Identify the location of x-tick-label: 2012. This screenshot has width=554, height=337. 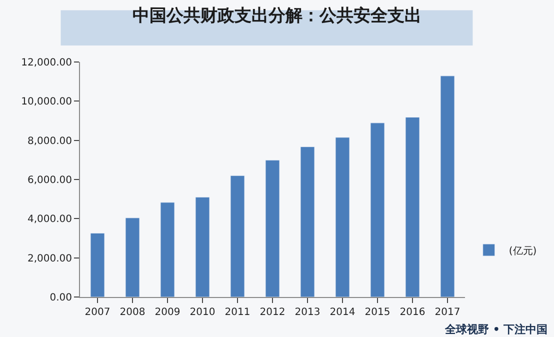
(273, 312).